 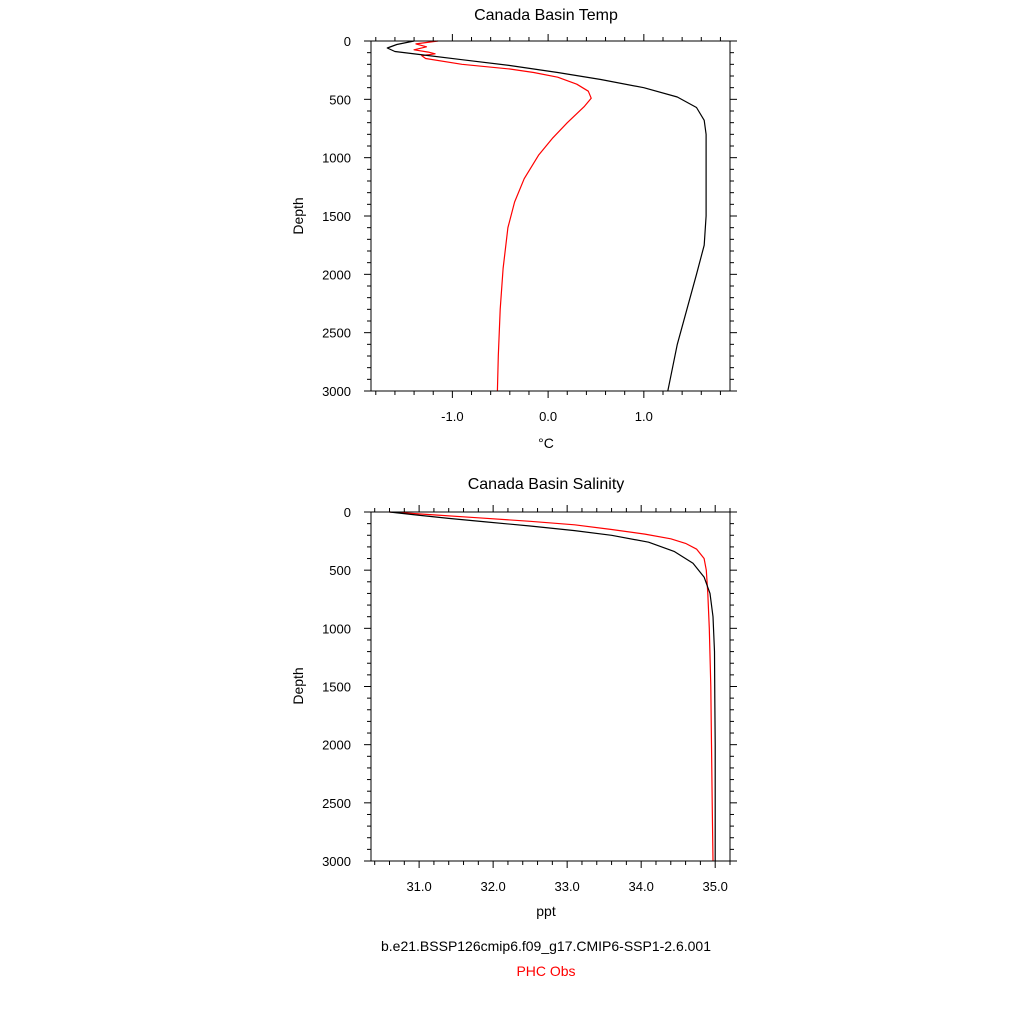 I want to click on temp-obs-line, so click(x=502, y=216).